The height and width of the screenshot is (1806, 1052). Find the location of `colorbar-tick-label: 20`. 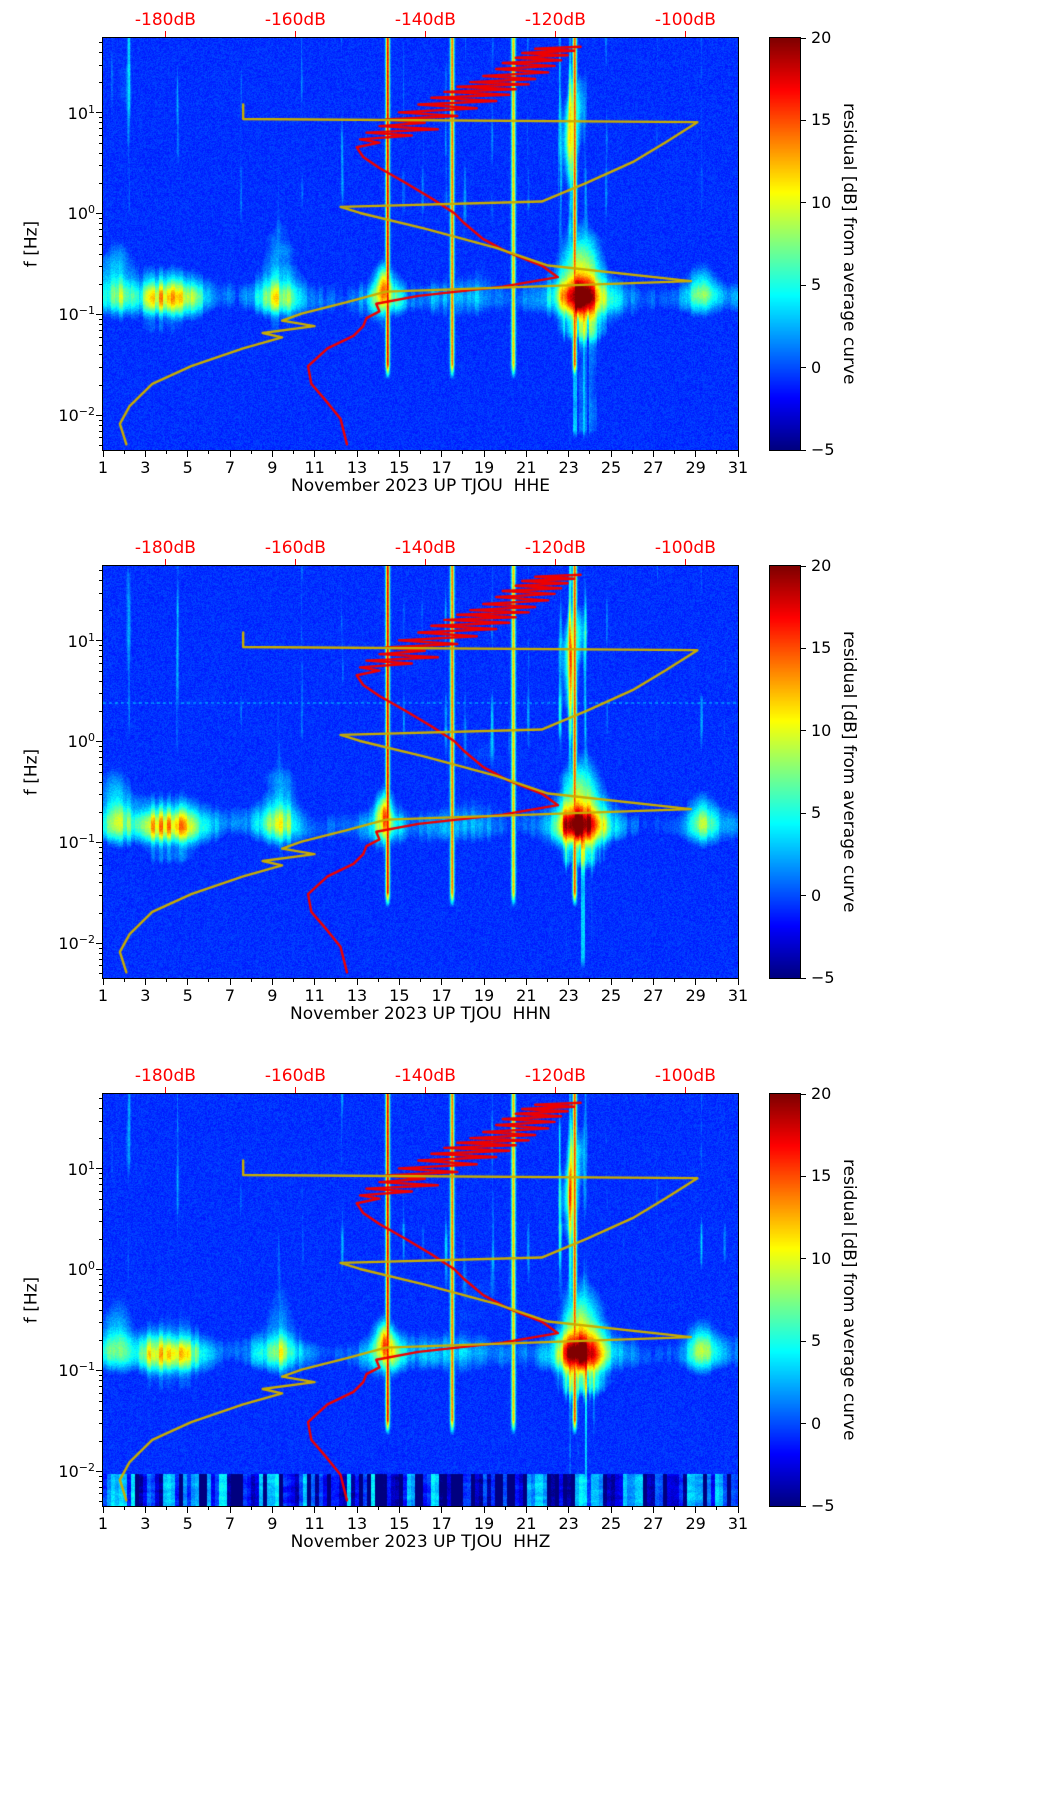

colorbar-tick-label: 20 is located at coordinates (821, 37).